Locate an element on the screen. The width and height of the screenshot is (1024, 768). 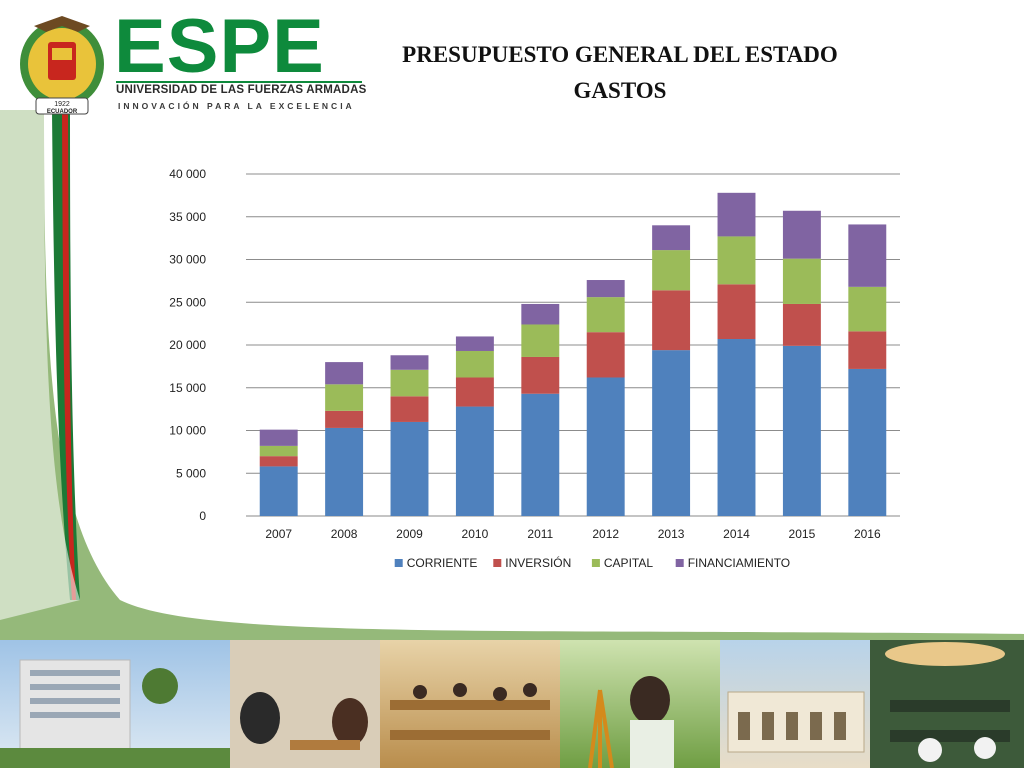
x-tick-label: 2014 is located at coordinates (736, 534).